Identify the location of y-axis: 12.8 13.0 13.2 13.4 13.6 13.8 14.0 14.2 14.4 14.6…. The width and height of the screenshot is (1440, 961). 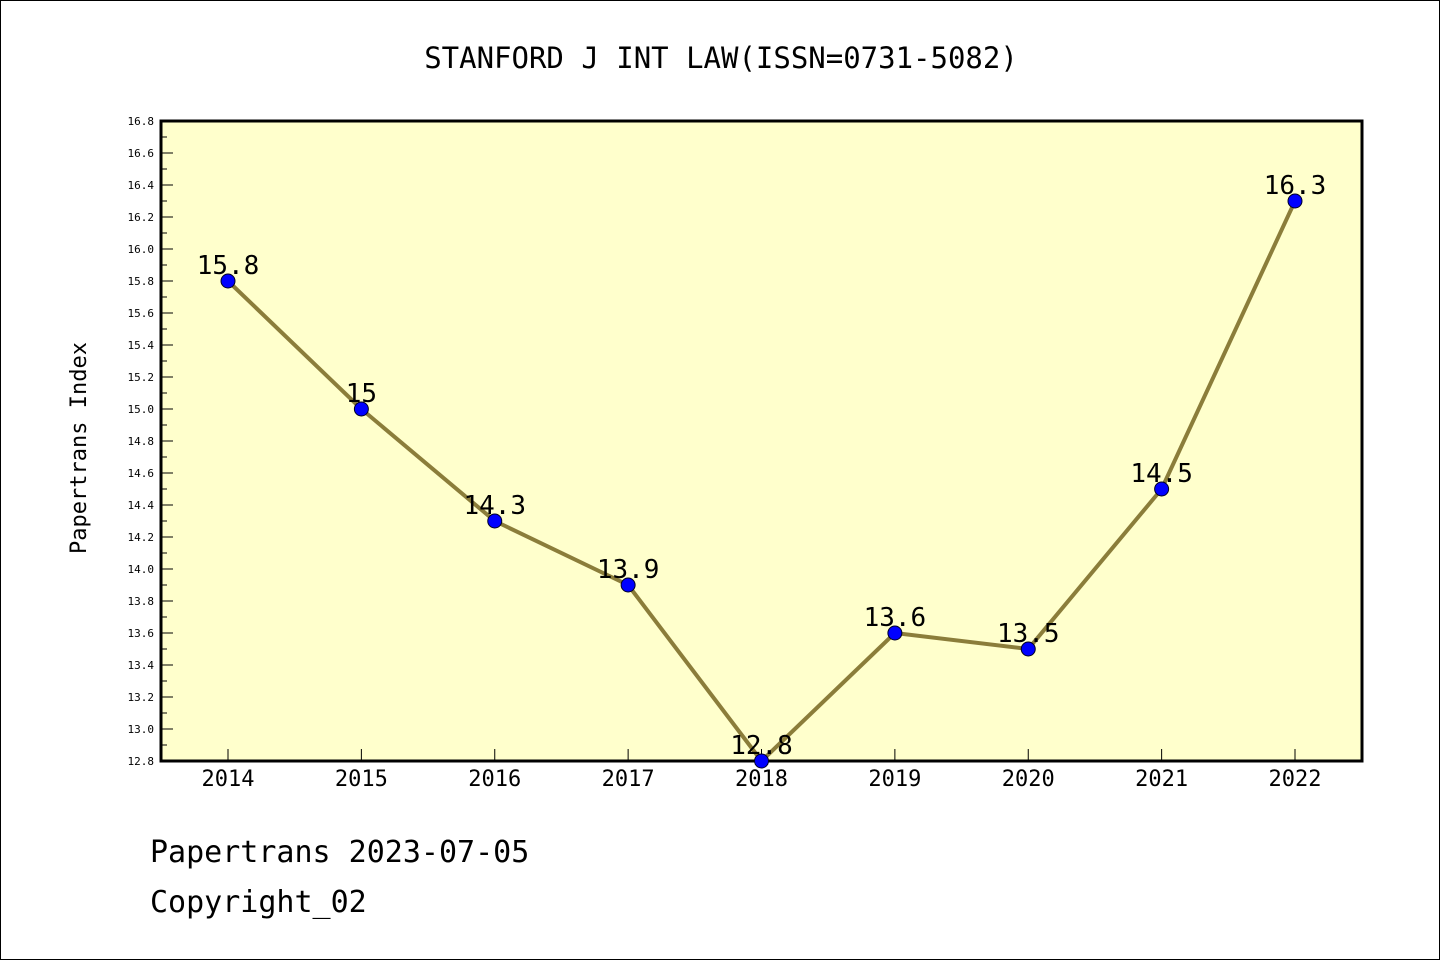
(150, 441).